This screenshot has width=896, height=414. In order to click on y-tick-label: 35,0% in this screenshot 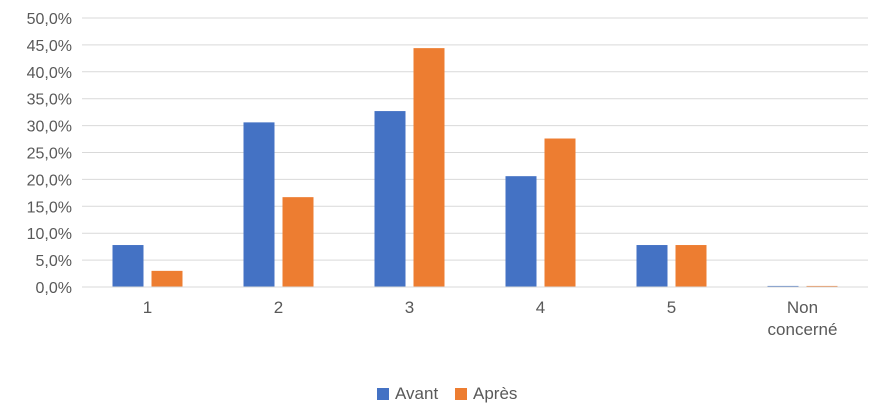, I will do `click(49, 100)`.